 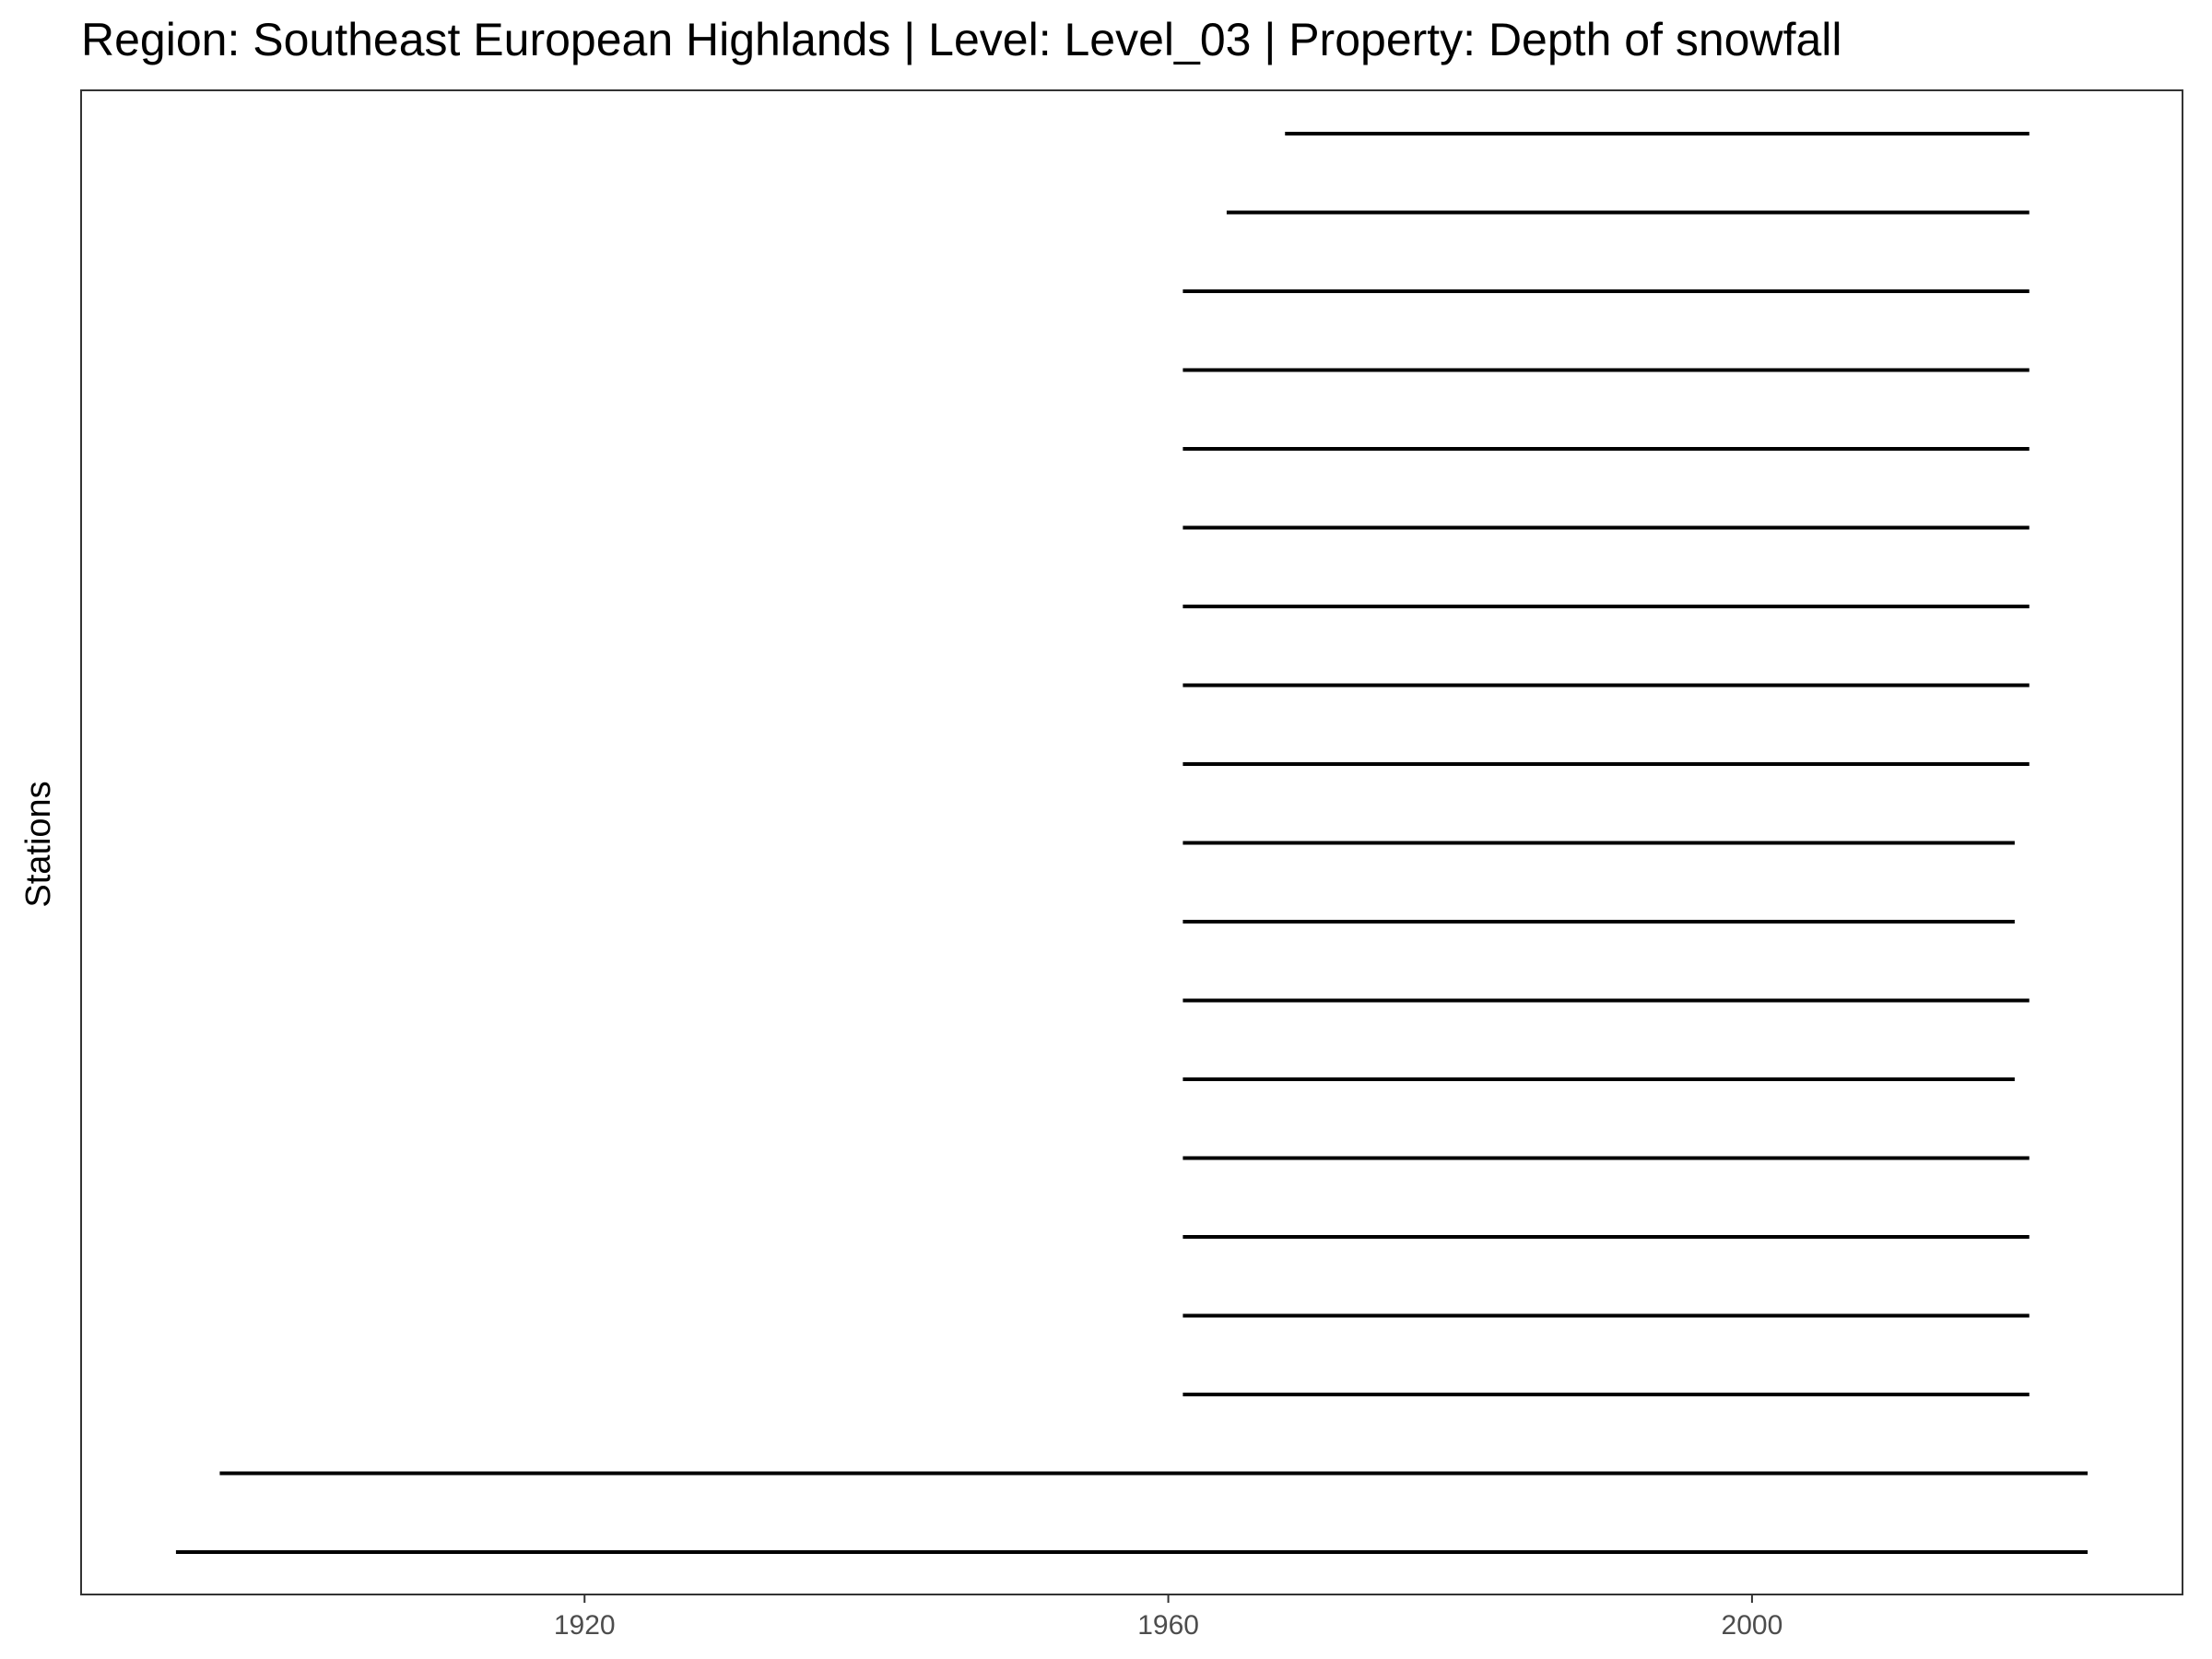 What do you see at coordinates (1752, 1625) in the screenshot?
I see `x-tick-label: 2000` at bounding box center [1752, 1625].